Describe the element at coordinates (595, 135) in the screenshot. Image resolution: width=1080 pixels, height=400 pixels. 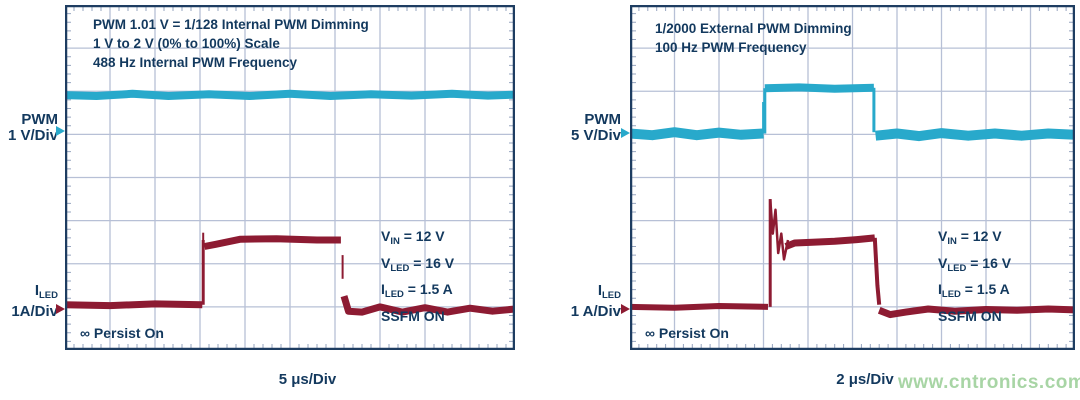
I see `channel-scale: 5 V/Div` at that location.